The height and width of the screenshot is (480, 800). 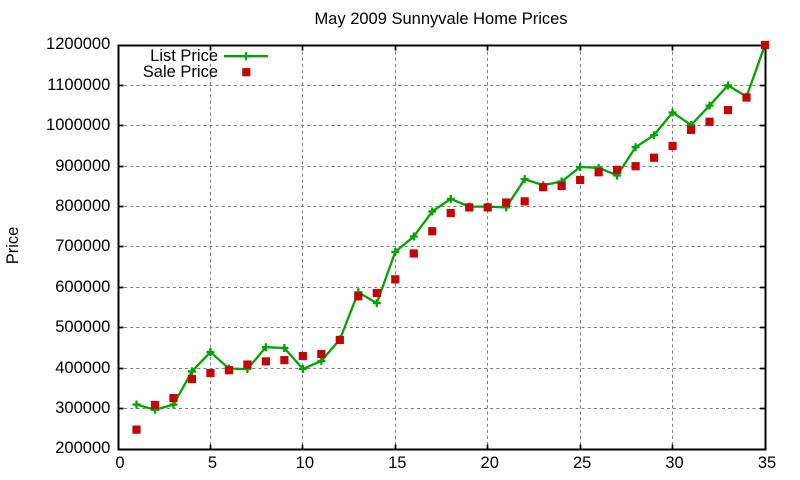 What do you see at coordinates (82, 408) in the screenshot?
I see `svg-text: 300000` at bounding box center [82, 408].